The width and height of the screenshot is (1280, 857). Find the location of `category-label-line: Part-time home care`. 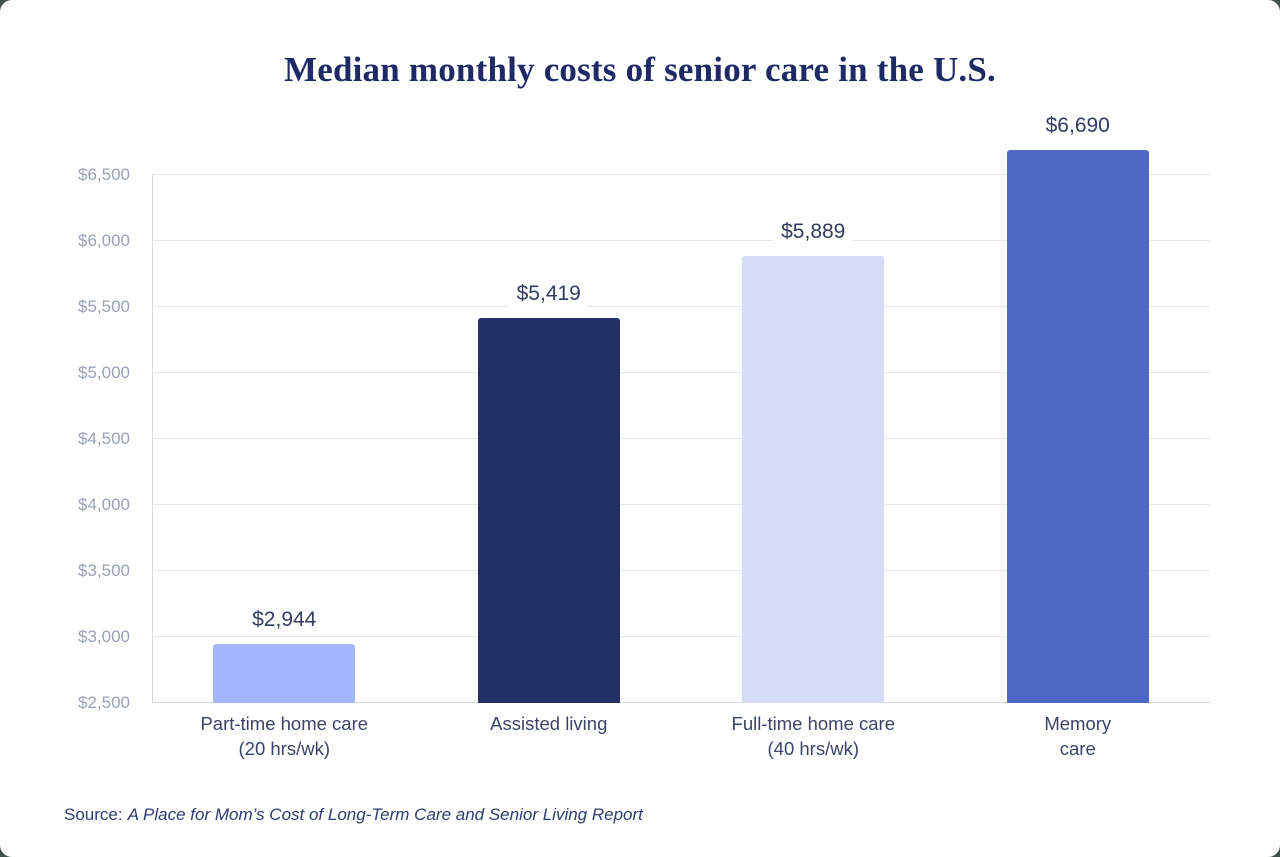

category-label-line: Part-time home care is located at coordinates (284, 723).